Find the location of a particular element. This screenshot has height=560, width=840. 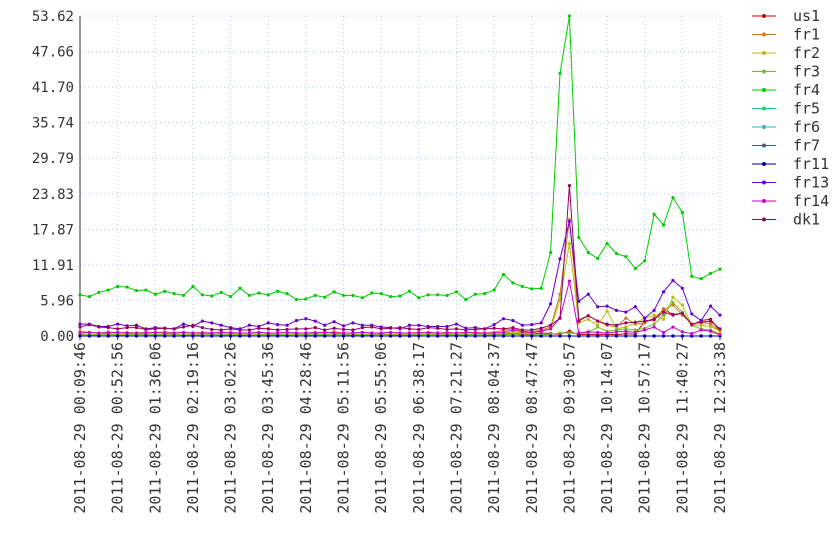

legend-label: us1 is located at coordinates (806, 16).